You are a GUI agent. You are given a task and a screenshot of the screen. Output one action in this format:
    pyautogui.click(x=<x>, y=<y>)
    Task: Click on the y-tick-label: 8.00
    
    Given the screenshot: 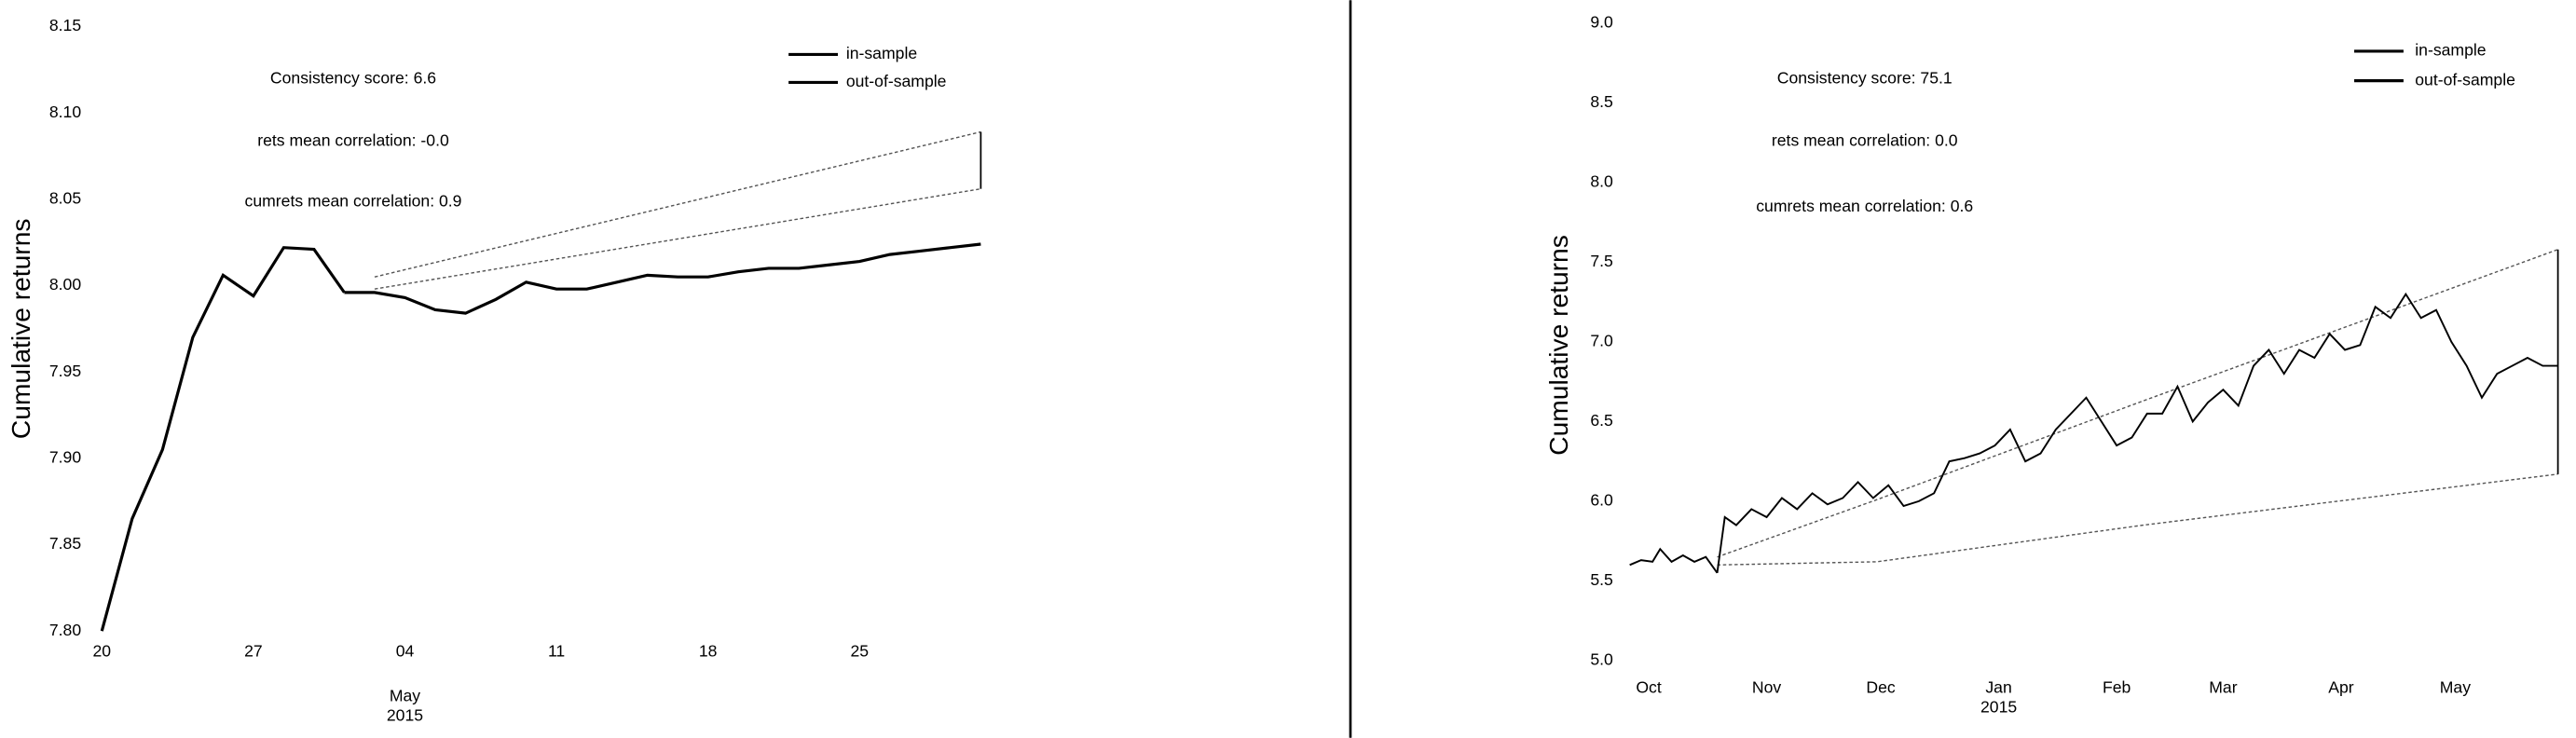 What is the action you would take?
    pyautogui.click(x=65, y=284)
    